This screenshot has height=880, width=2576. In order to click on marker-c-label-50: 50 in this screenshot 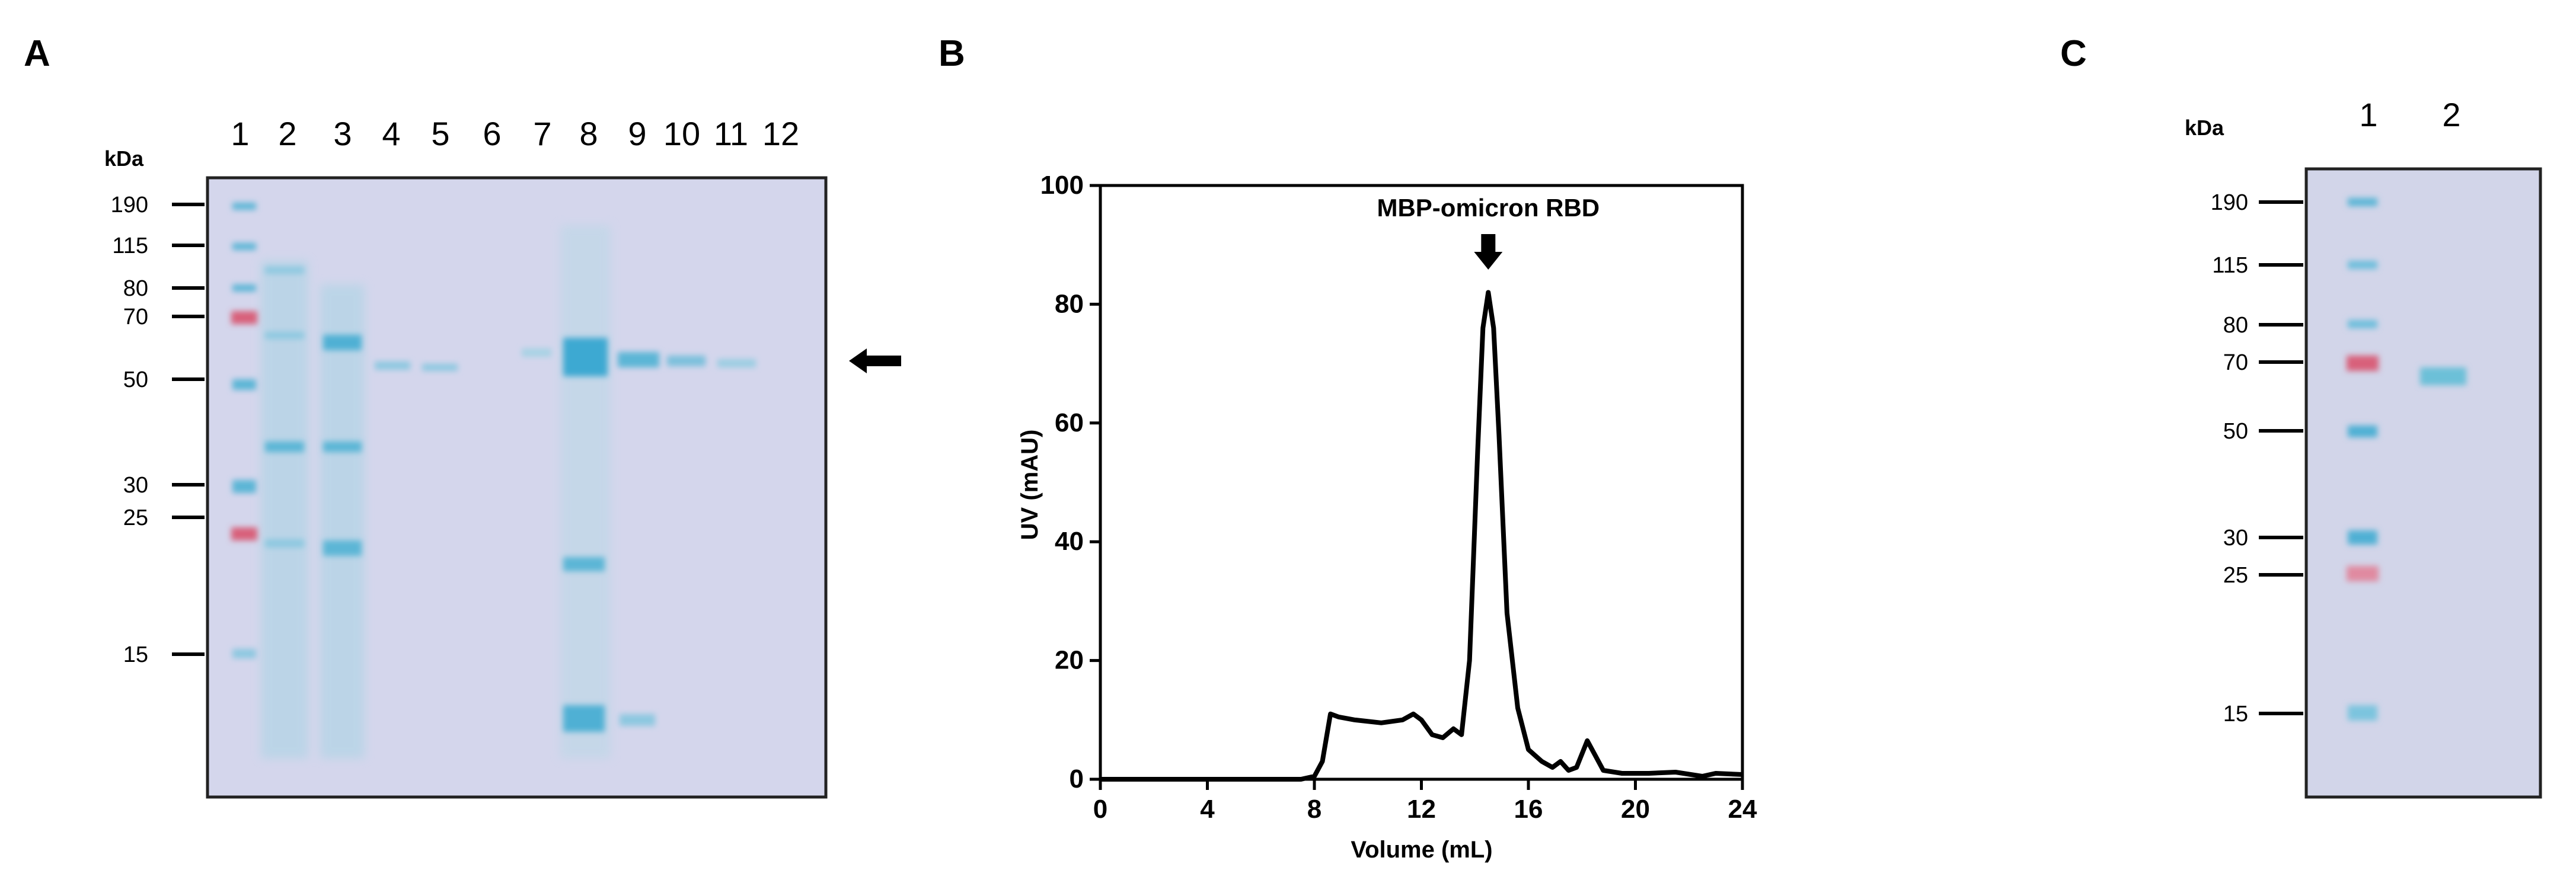, I will do `click(2235, 431)`.